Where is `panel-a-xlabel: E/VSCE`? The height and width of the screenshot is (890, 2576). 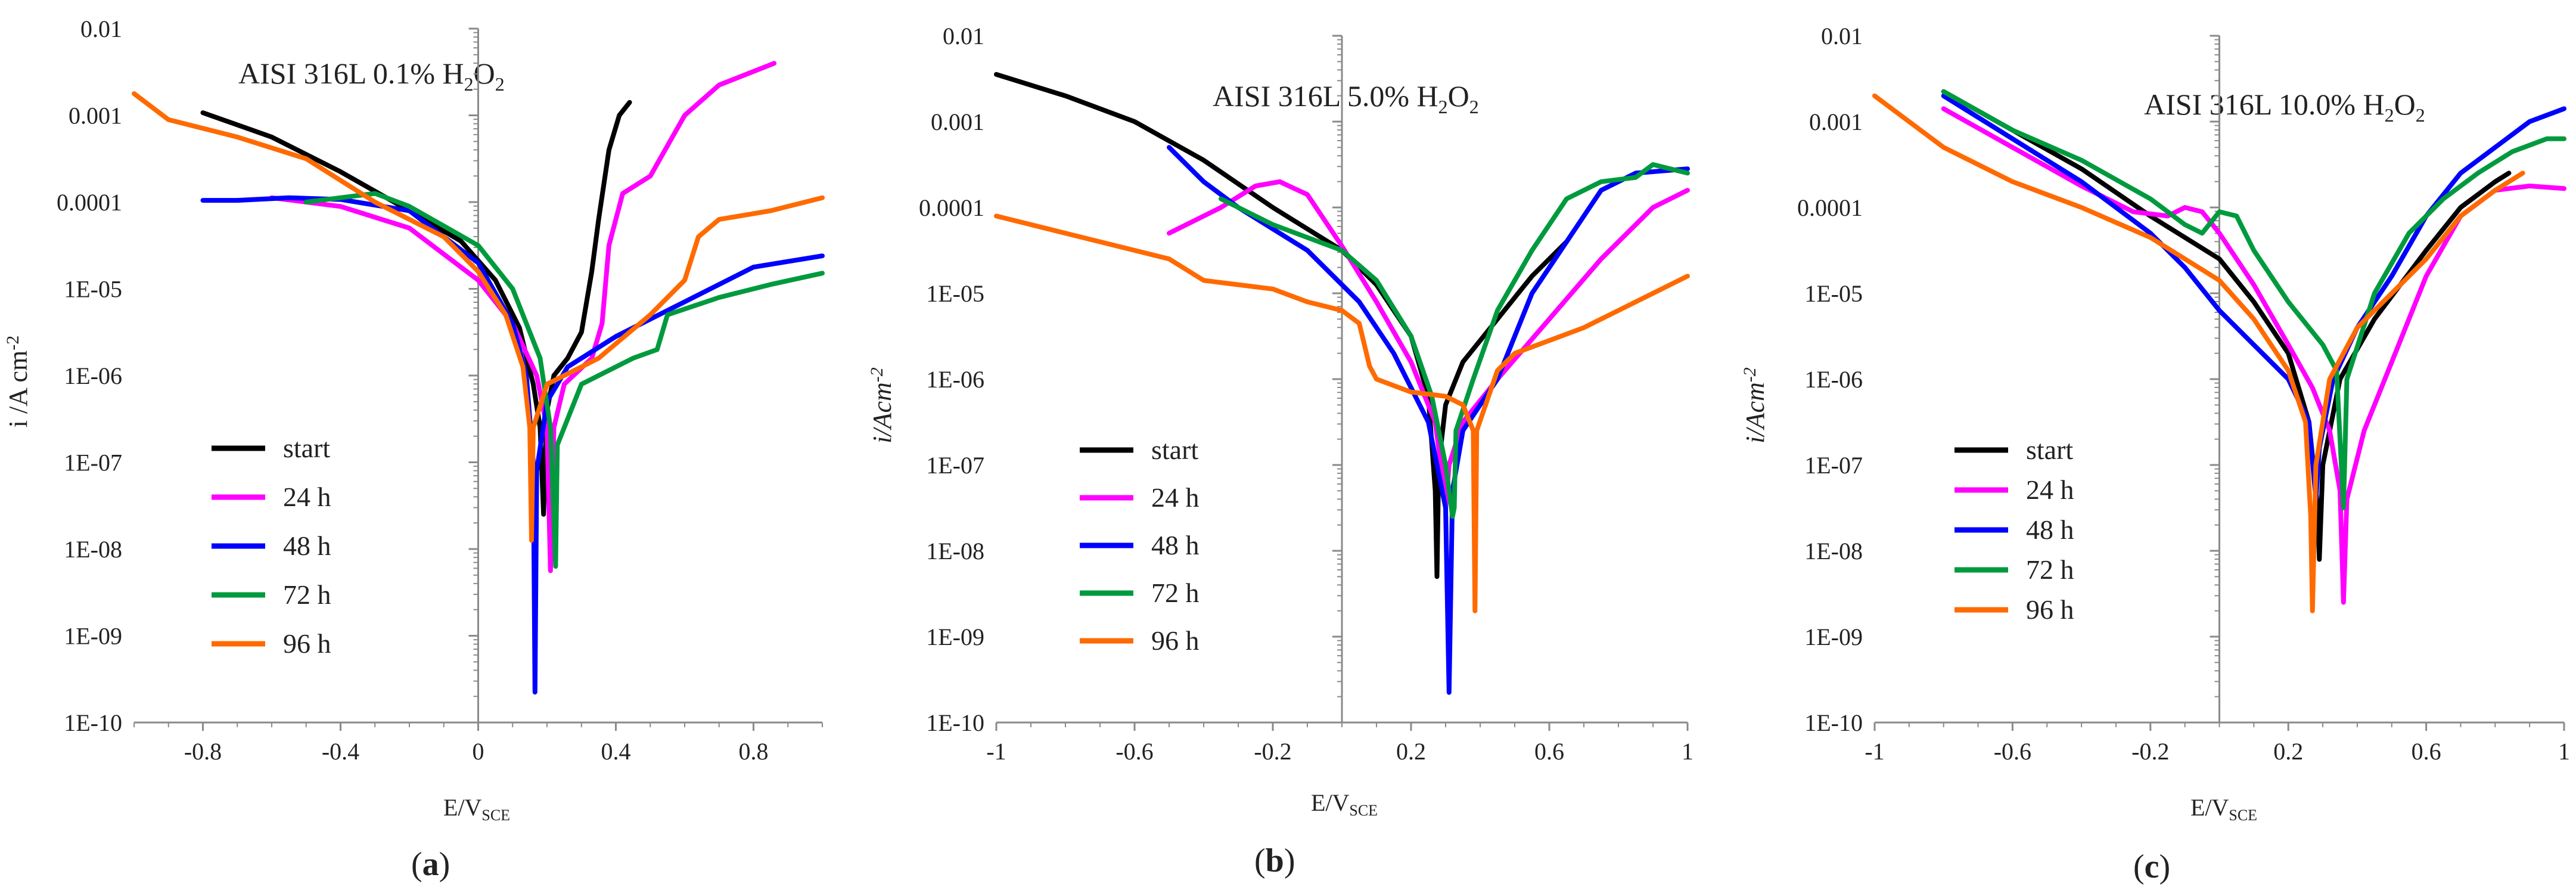
panel-a-xlabel: E/VSCE is located at coordinates (477, 809).